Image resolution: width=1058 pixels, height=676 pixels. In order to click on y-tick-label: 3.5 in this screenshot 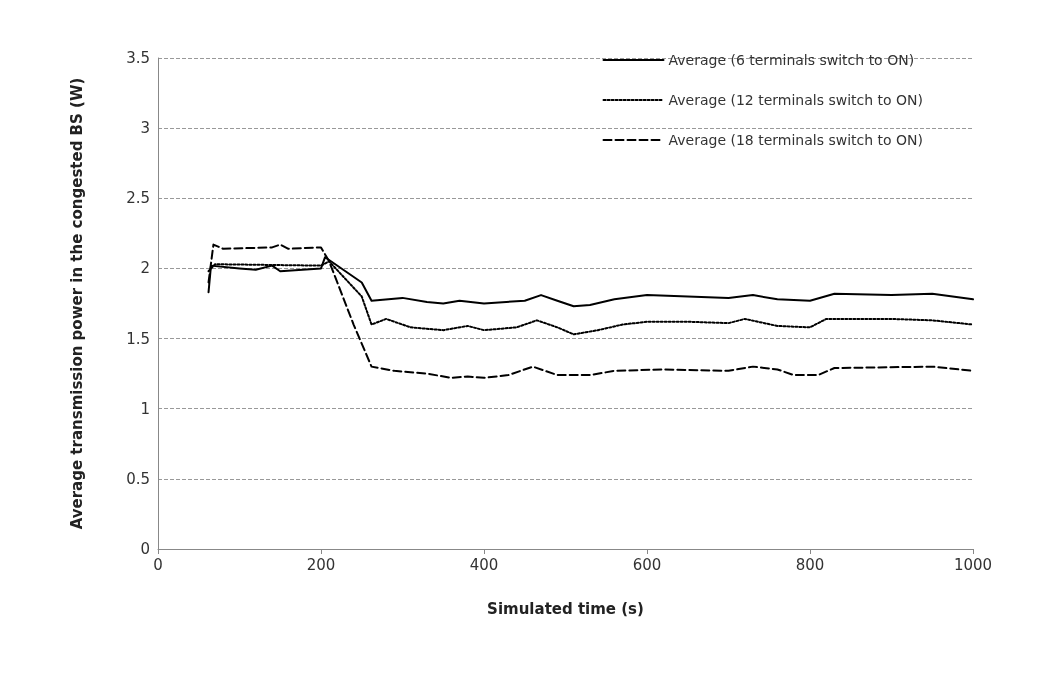, I will do `click(138, 58)`.